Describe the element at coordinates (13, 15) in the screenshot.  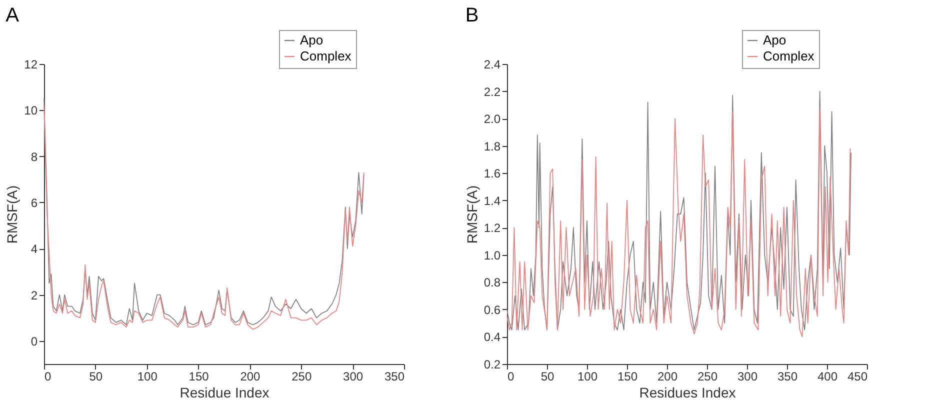
I see `chart-title: A` at that location.